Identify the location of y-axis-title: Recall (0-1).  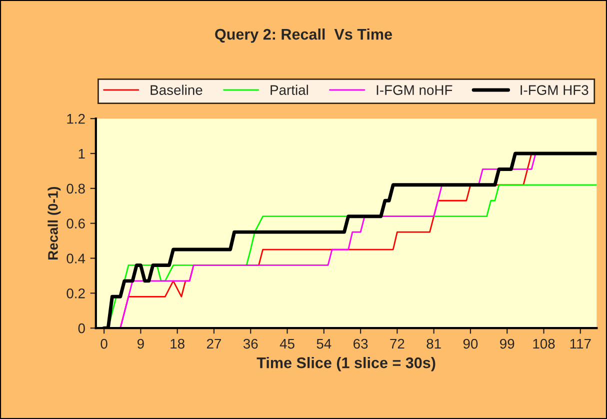
(54, 223).